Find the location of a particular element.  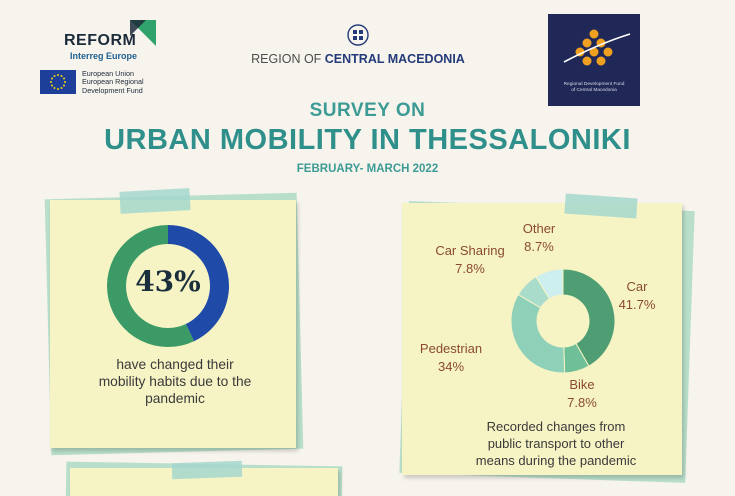

region-prefix: REGION OF is located at coordinates (288, 59).